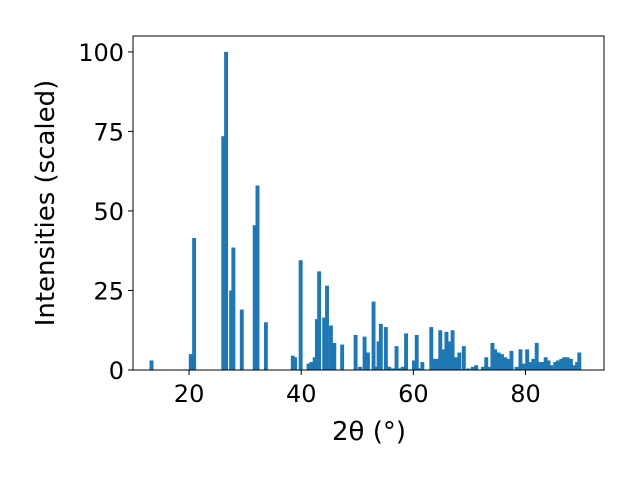  I want to click on y-tick-label: 0, so click(116, 371).